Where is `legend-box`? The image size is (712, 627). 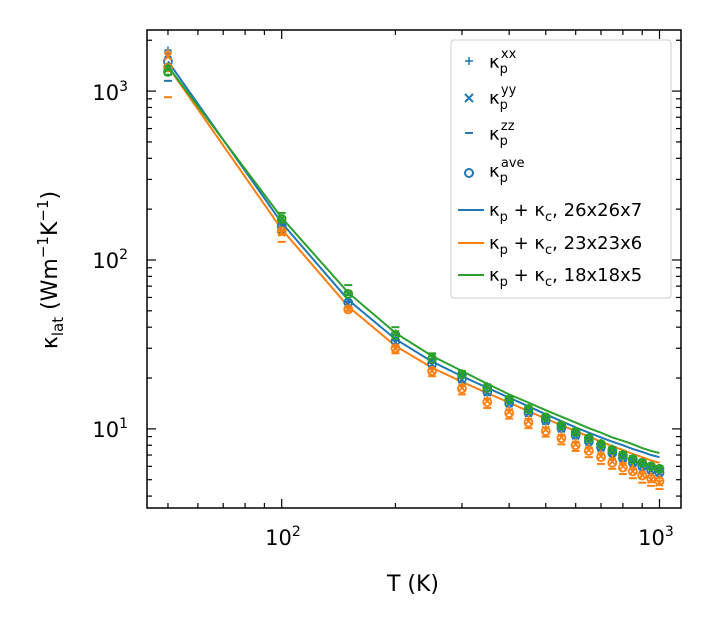
legend-box is located at coordinates (561, 169).